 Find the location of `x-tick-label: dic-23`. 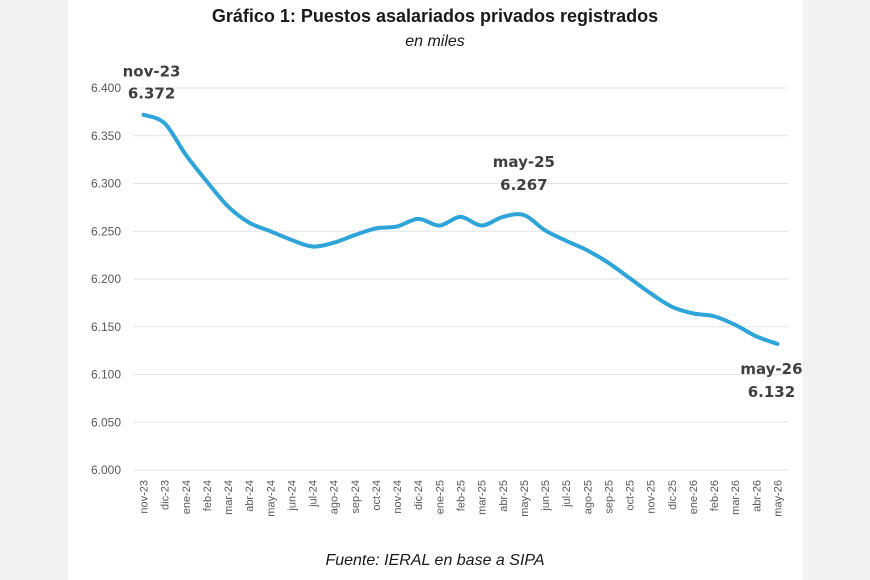

x-tick-label: dic-23 is located at coordinates (166, 495).